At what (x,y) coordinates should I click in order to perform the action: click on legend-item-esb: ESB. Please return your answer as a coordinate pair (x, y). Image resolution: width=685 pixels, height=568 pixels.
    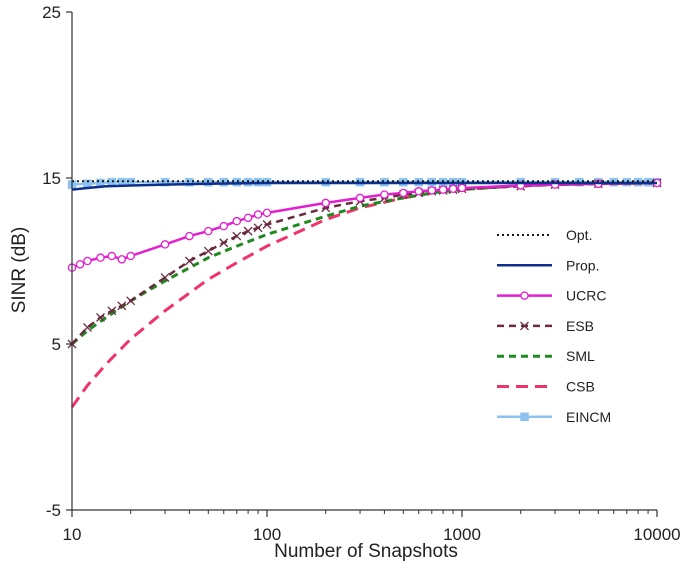
    Looking at the image, I should click on (545, 326).